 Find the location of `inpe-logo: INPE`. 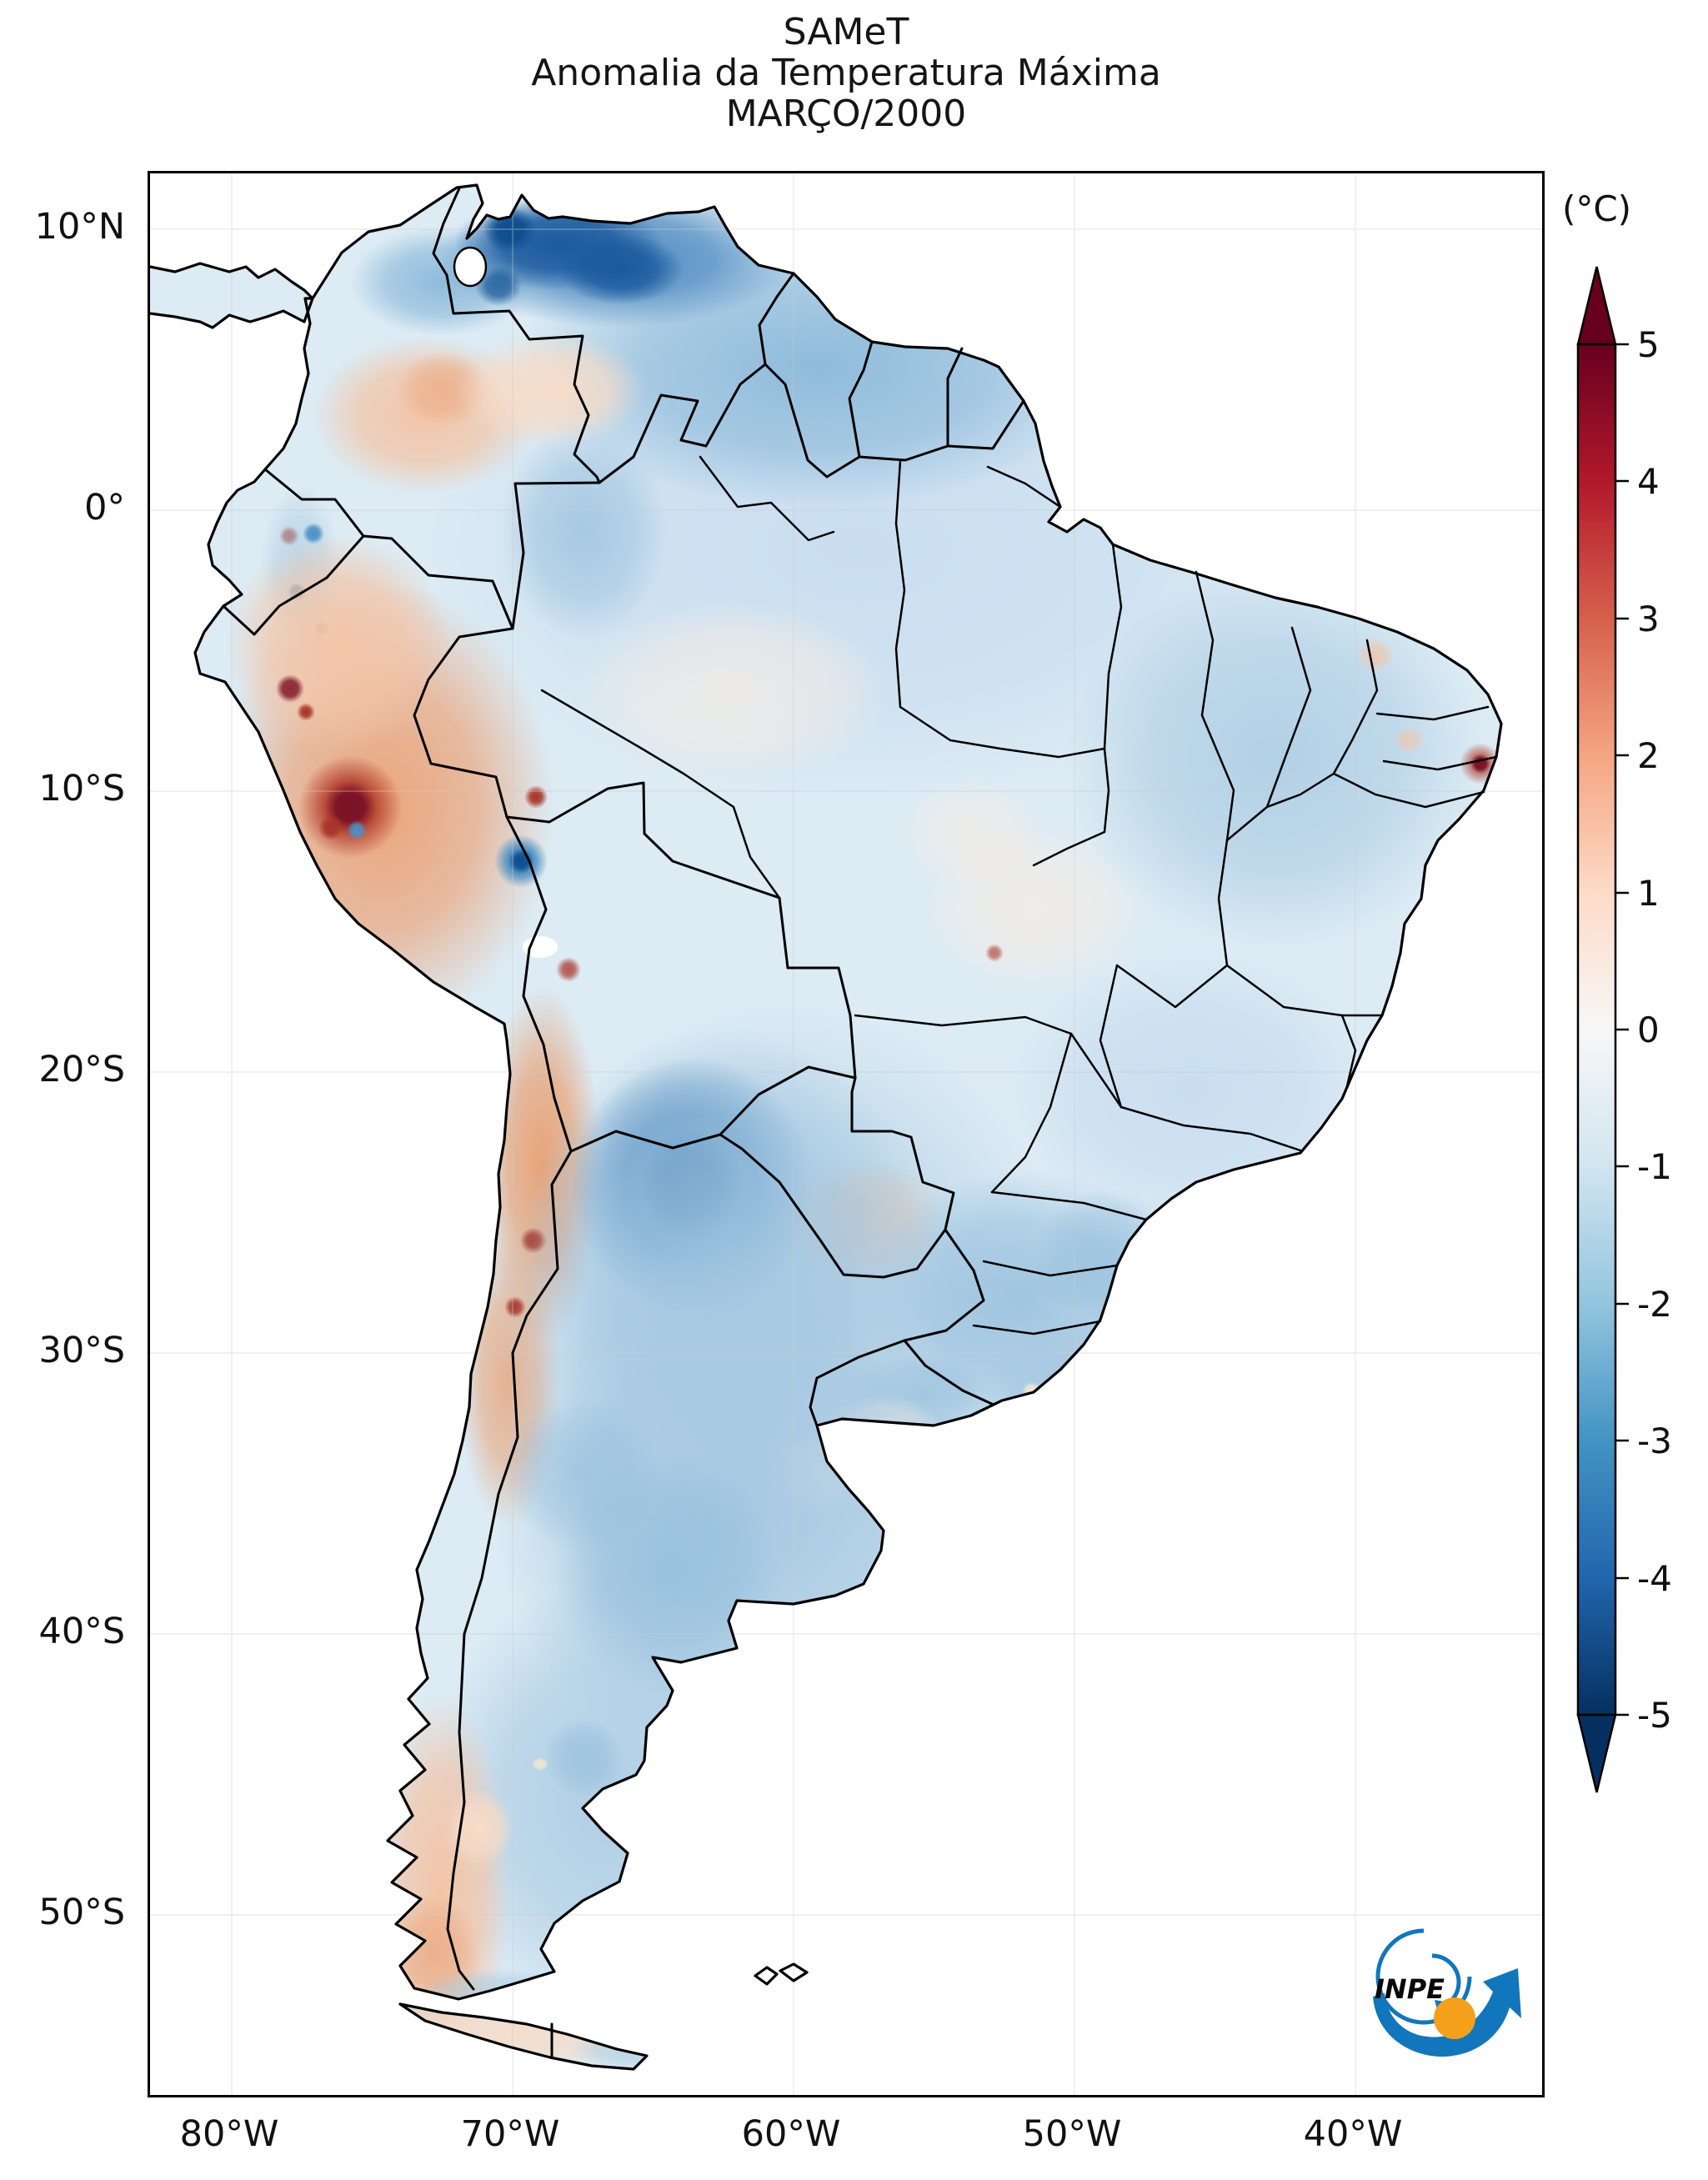

inpe-logo: INPE is located at coordinates (1447, 1993).